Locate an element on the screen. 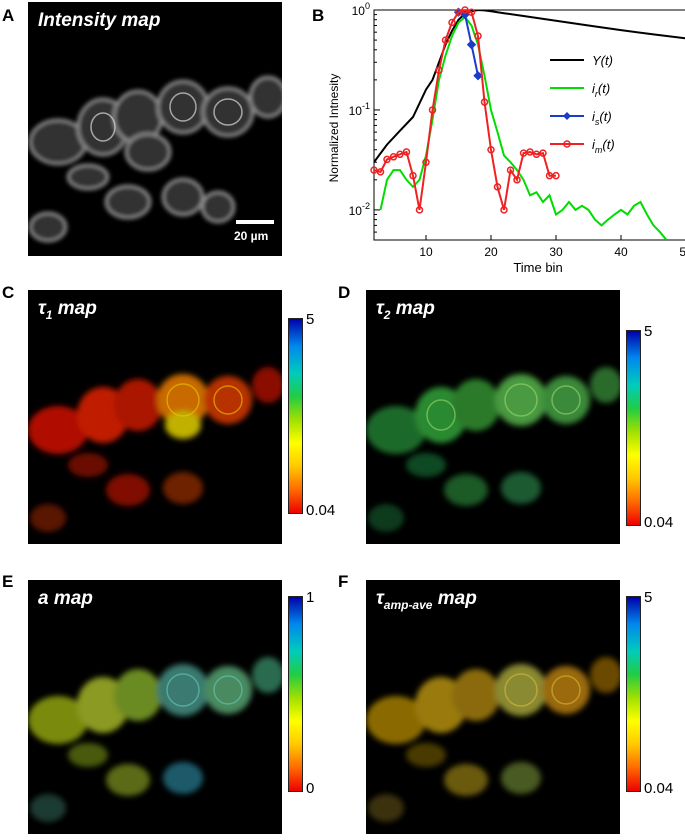  panel-letter-a: A is located at coordinates (8, 15).